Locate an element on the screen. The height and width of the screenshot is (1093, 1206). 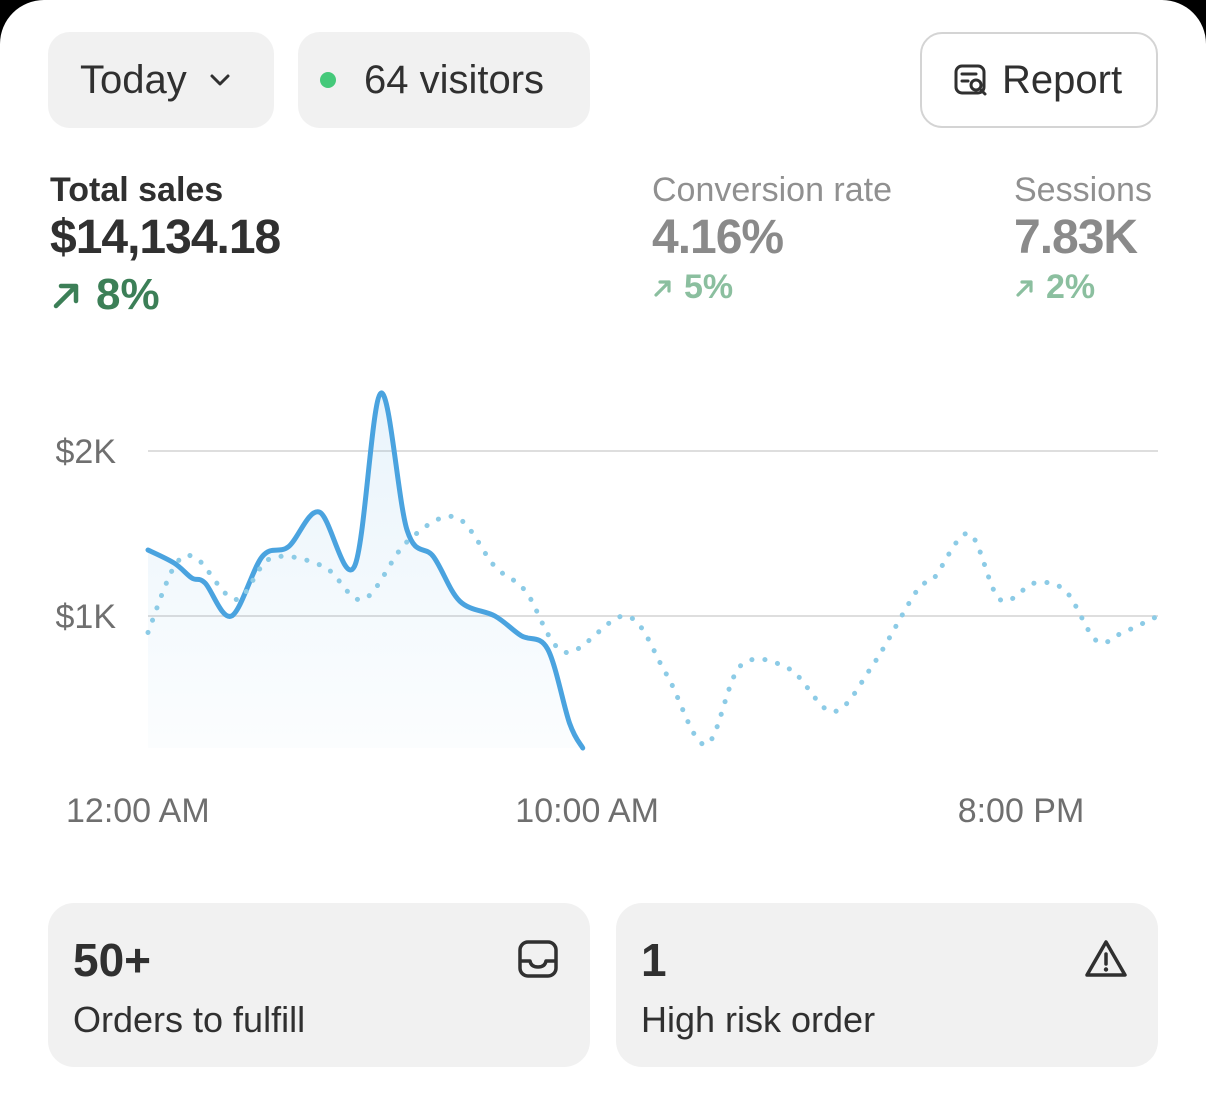
metric-change: 5% is located at coordinates (772, 287).